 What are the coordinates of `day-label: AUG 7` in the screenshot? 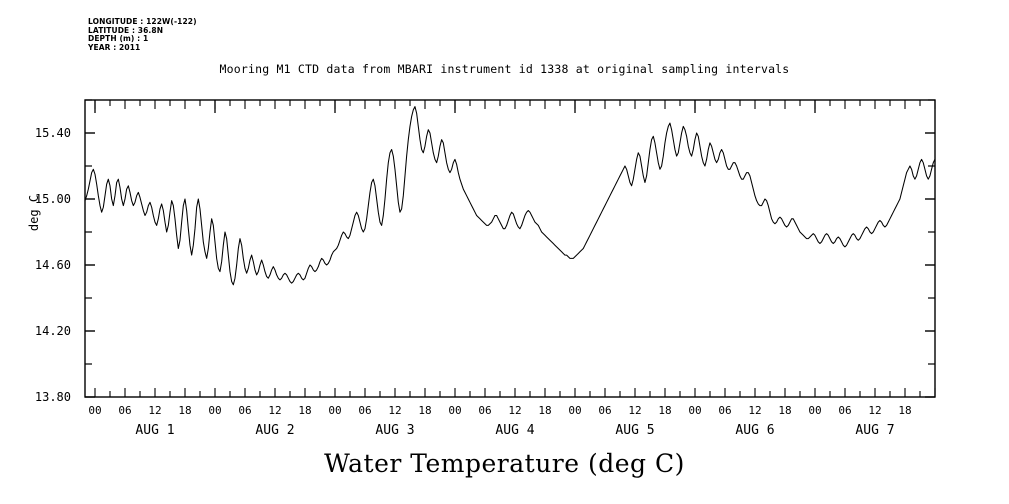 It's located at (874, 430).